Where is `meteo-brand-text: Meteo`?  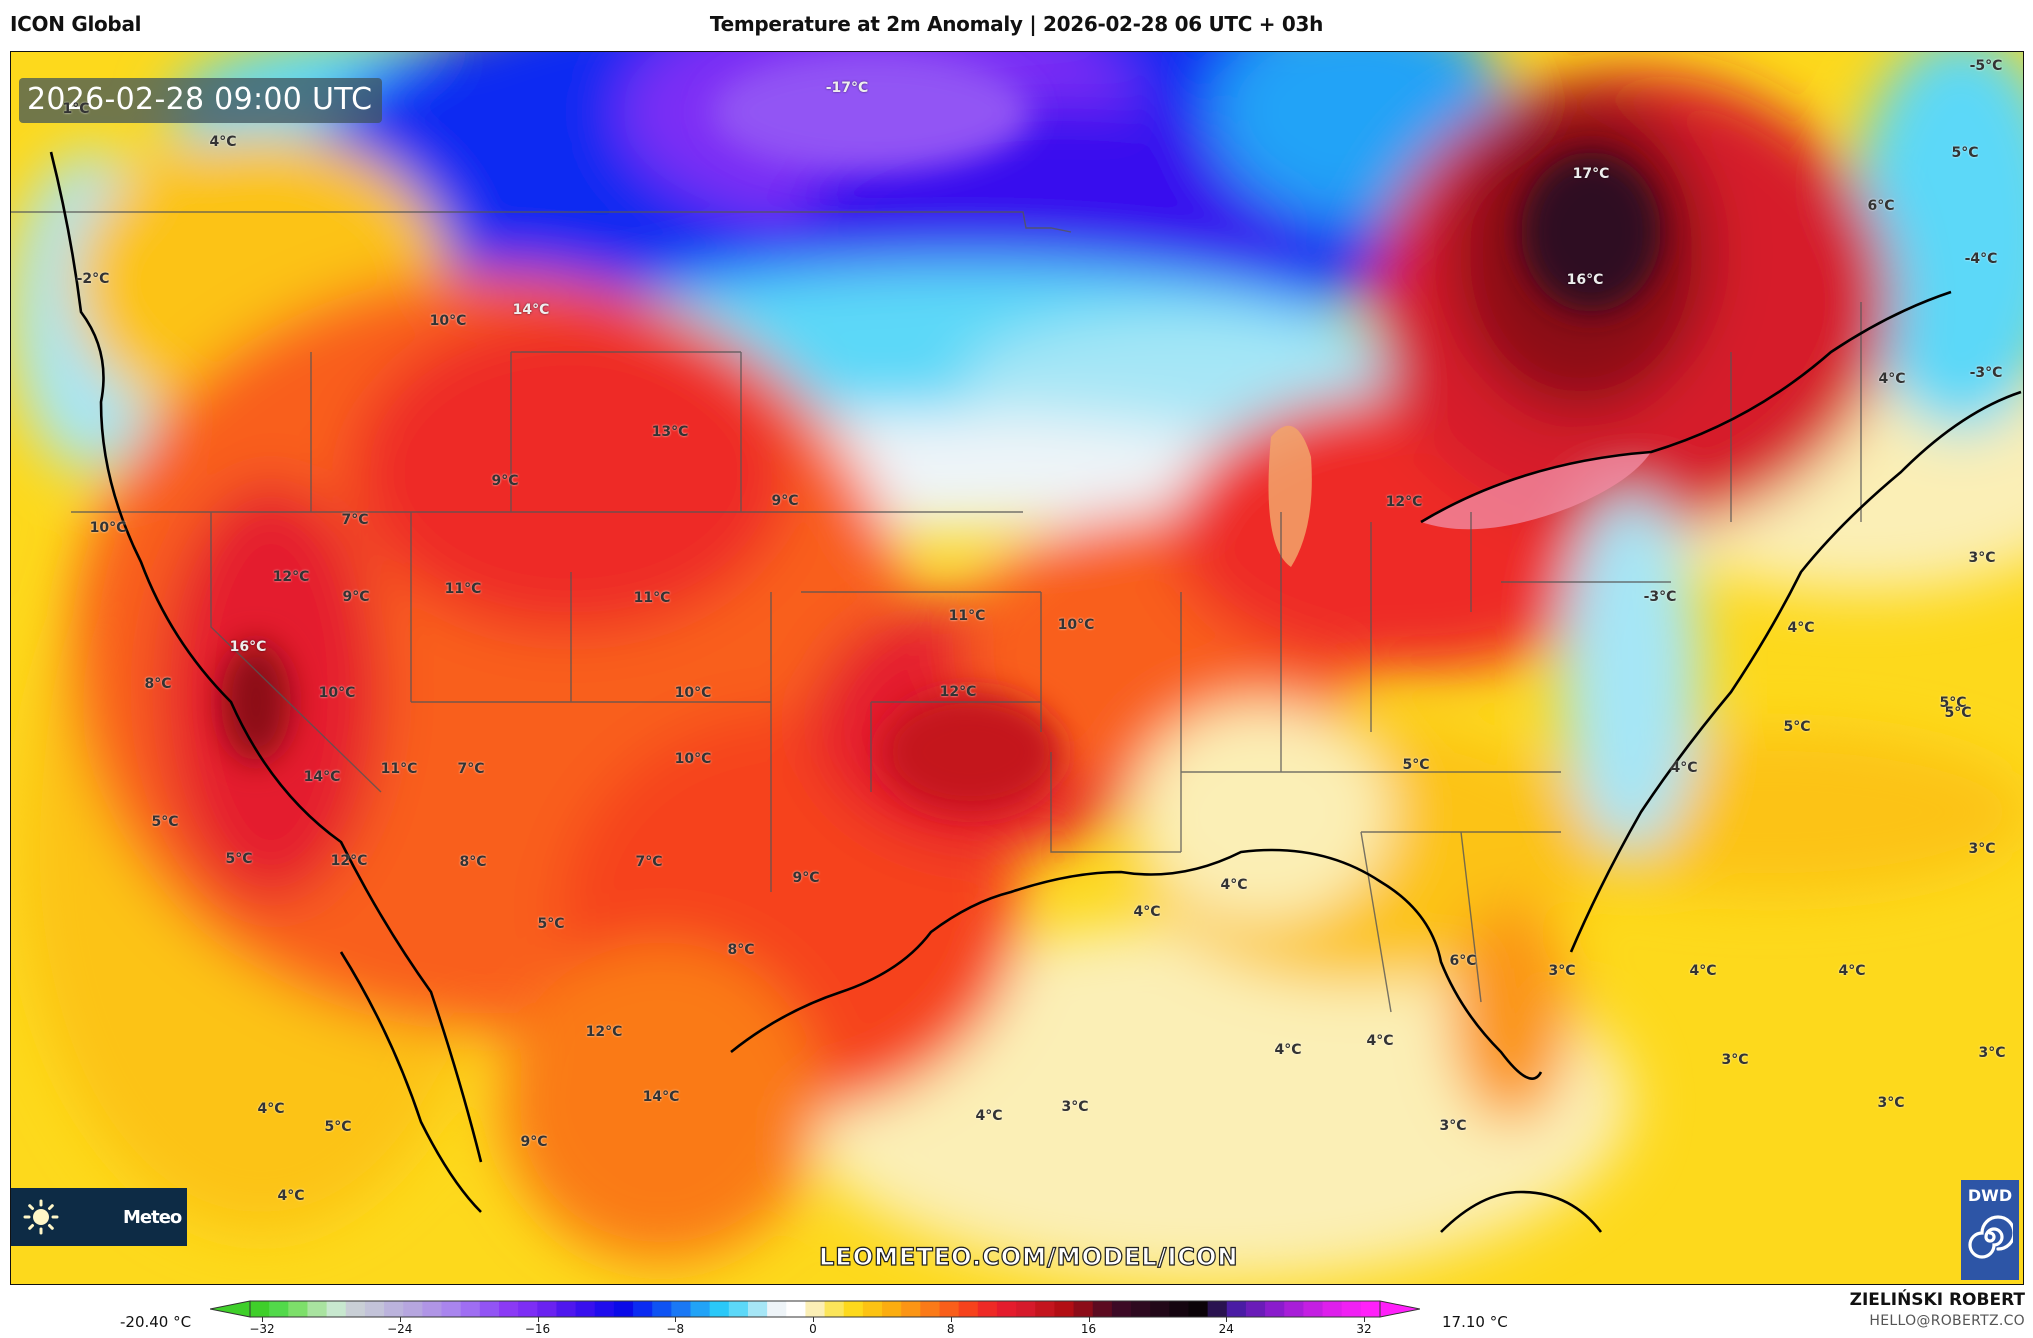 meteo-brand-text: Meteo is located at coordinates (152, 1217).